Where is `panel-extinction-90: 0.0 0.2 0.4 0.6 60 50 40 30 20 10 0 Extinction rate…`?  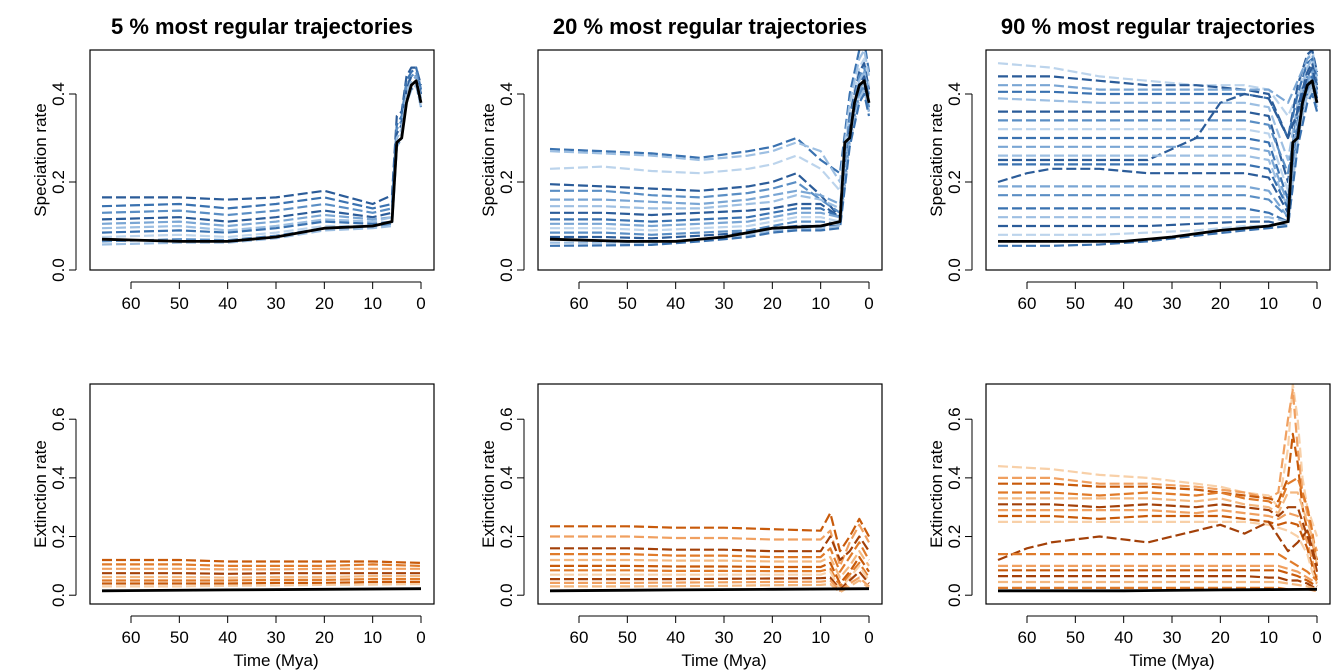 panel-extinction-90: 0.0 0.2 0.4 0.6 60 50 40 30 20 10 0 Extinction rate… is located at coordinates (1129, 526).